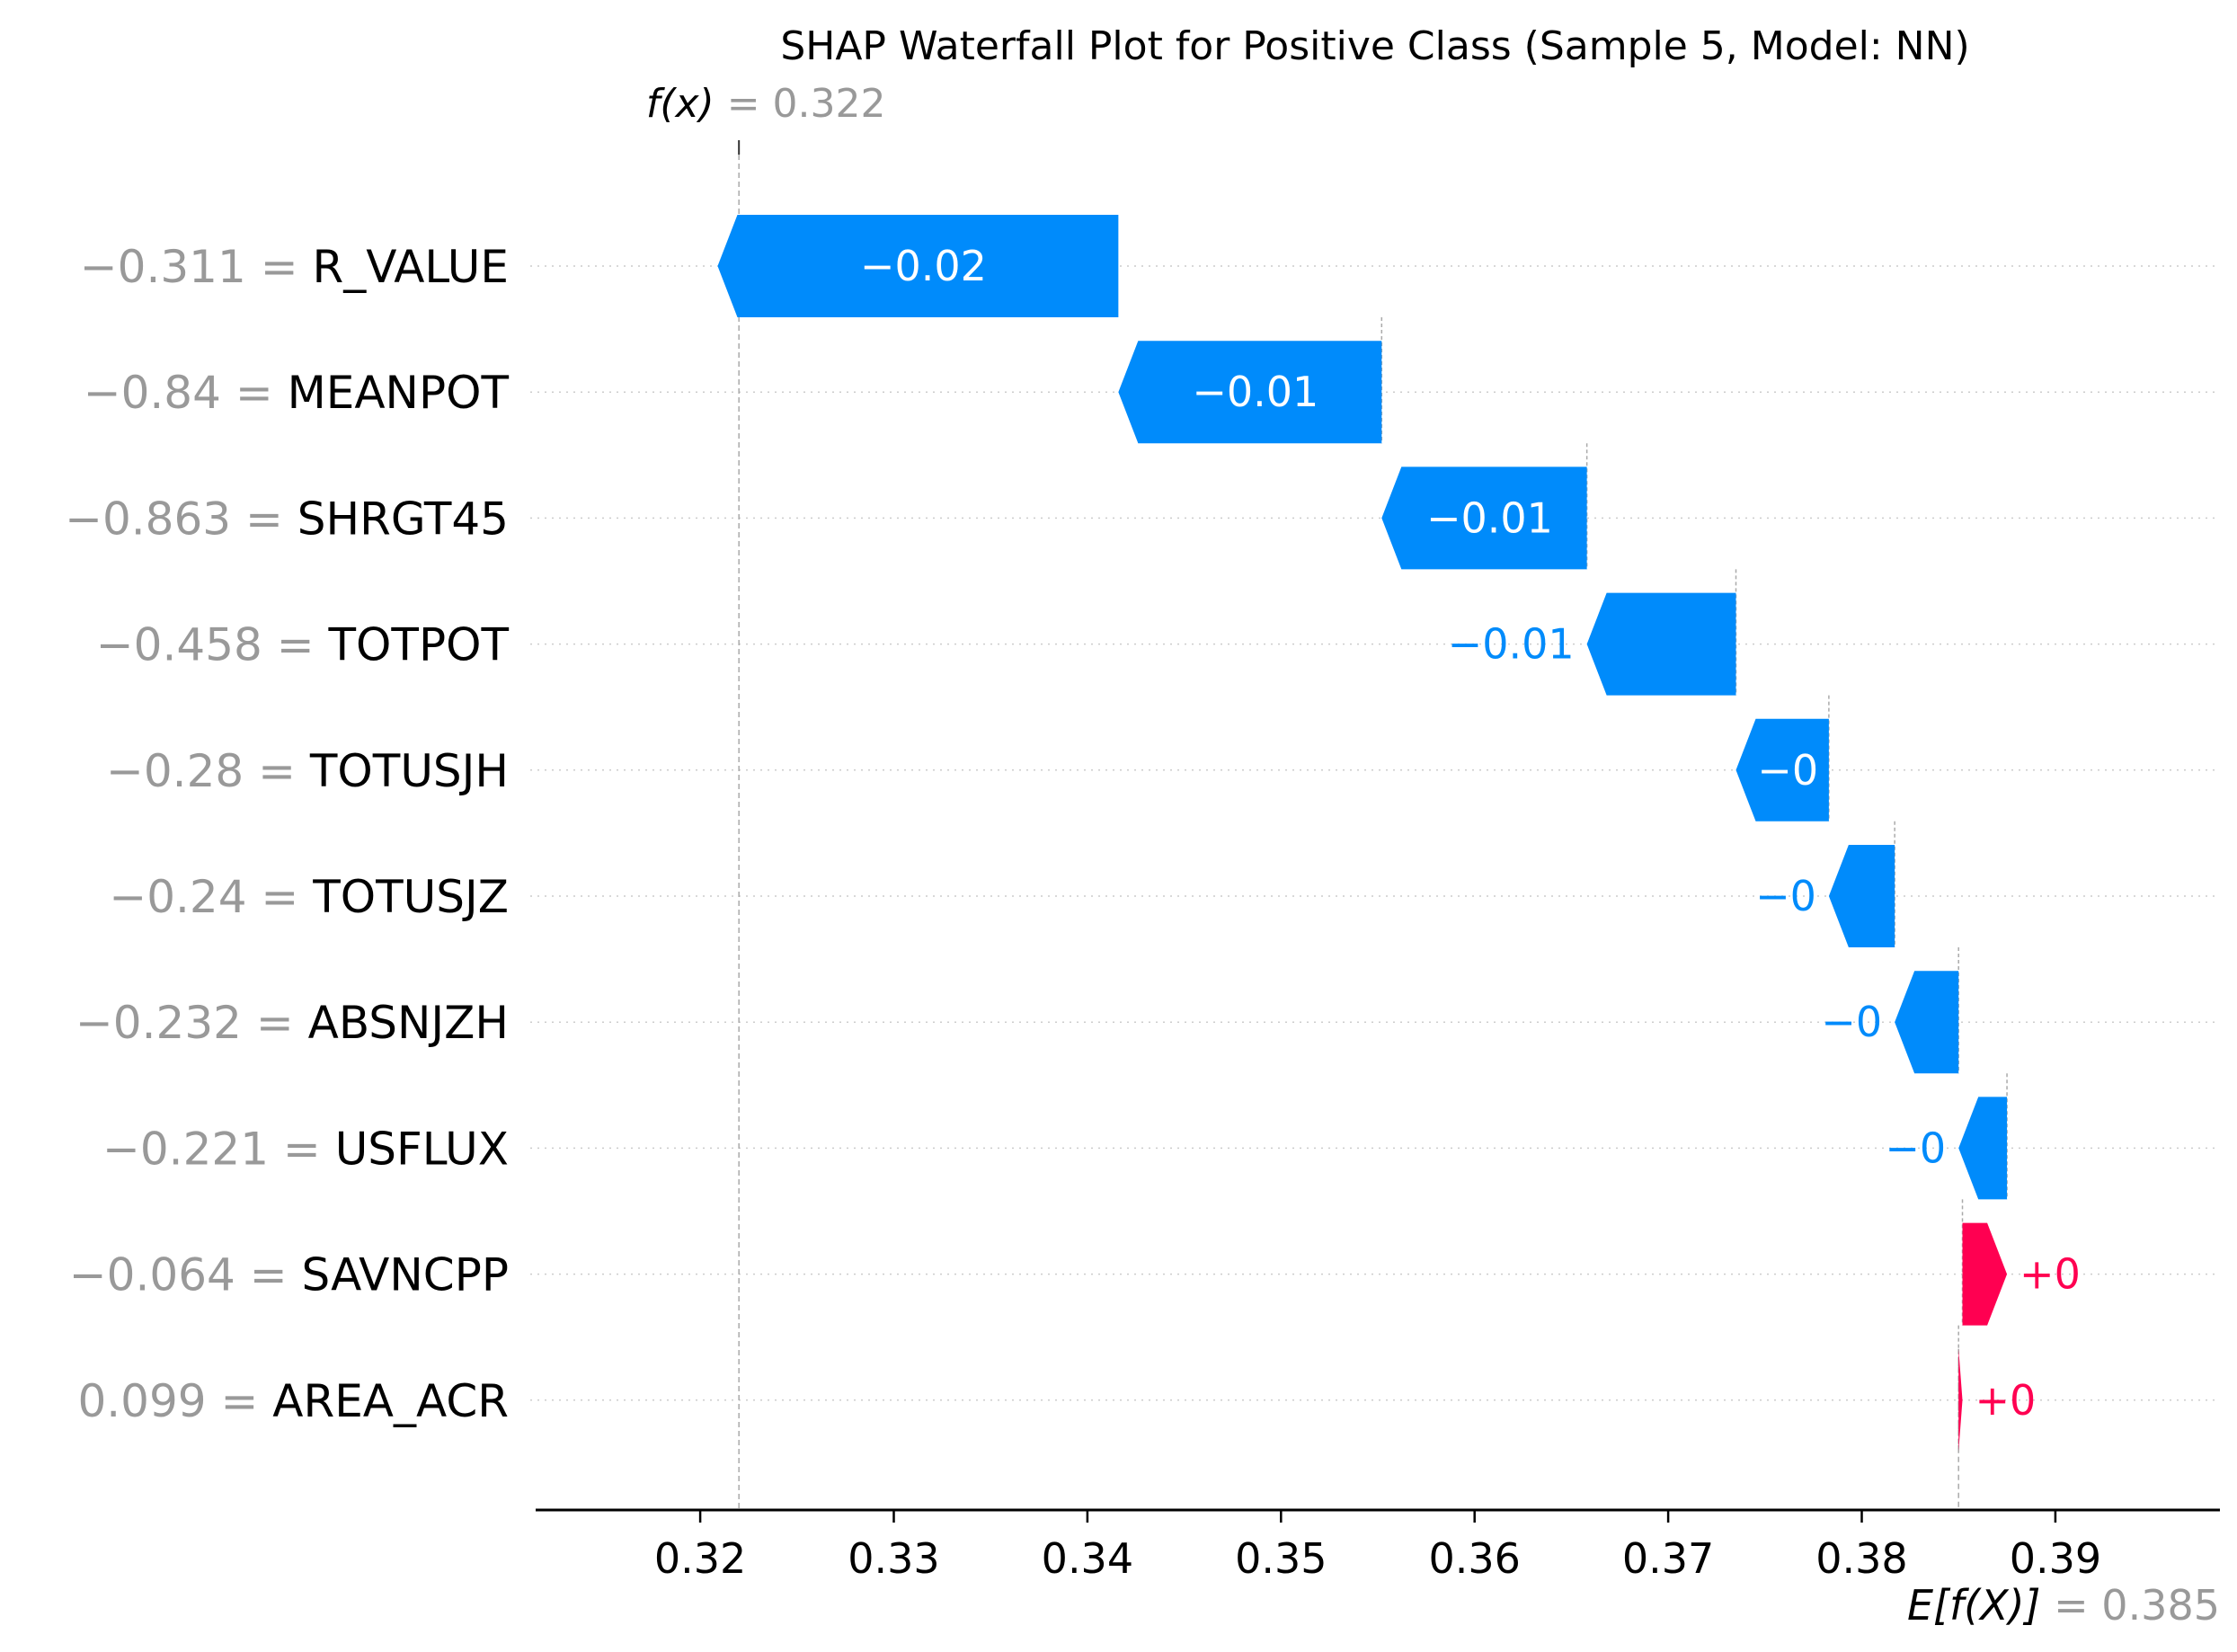 The image size is (2237, 1652). What do you see at coordinates (1985, 1274) in the screenshot?
I see `bar-savncpp` at bounding box center [1985, 1274].